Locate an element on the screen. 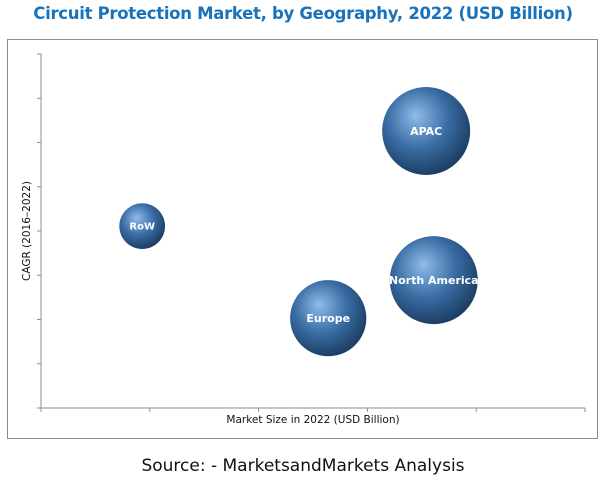 The image size is (606, 487). bubble-label: RoW is located at coordinates (142, 227).